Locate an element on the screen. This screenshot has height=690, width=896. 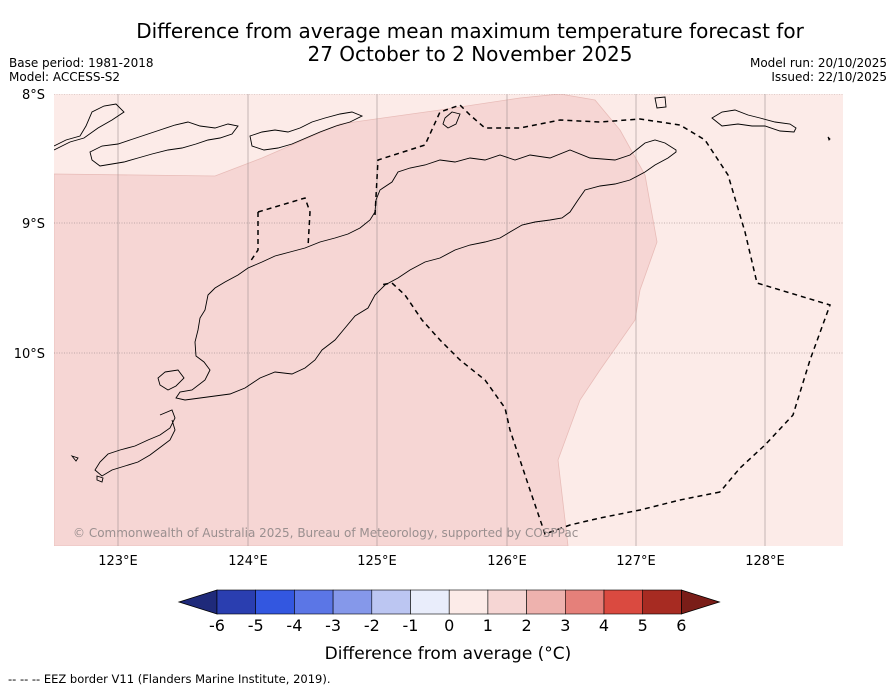
rote-coastline is located at coordinates (135, 443).